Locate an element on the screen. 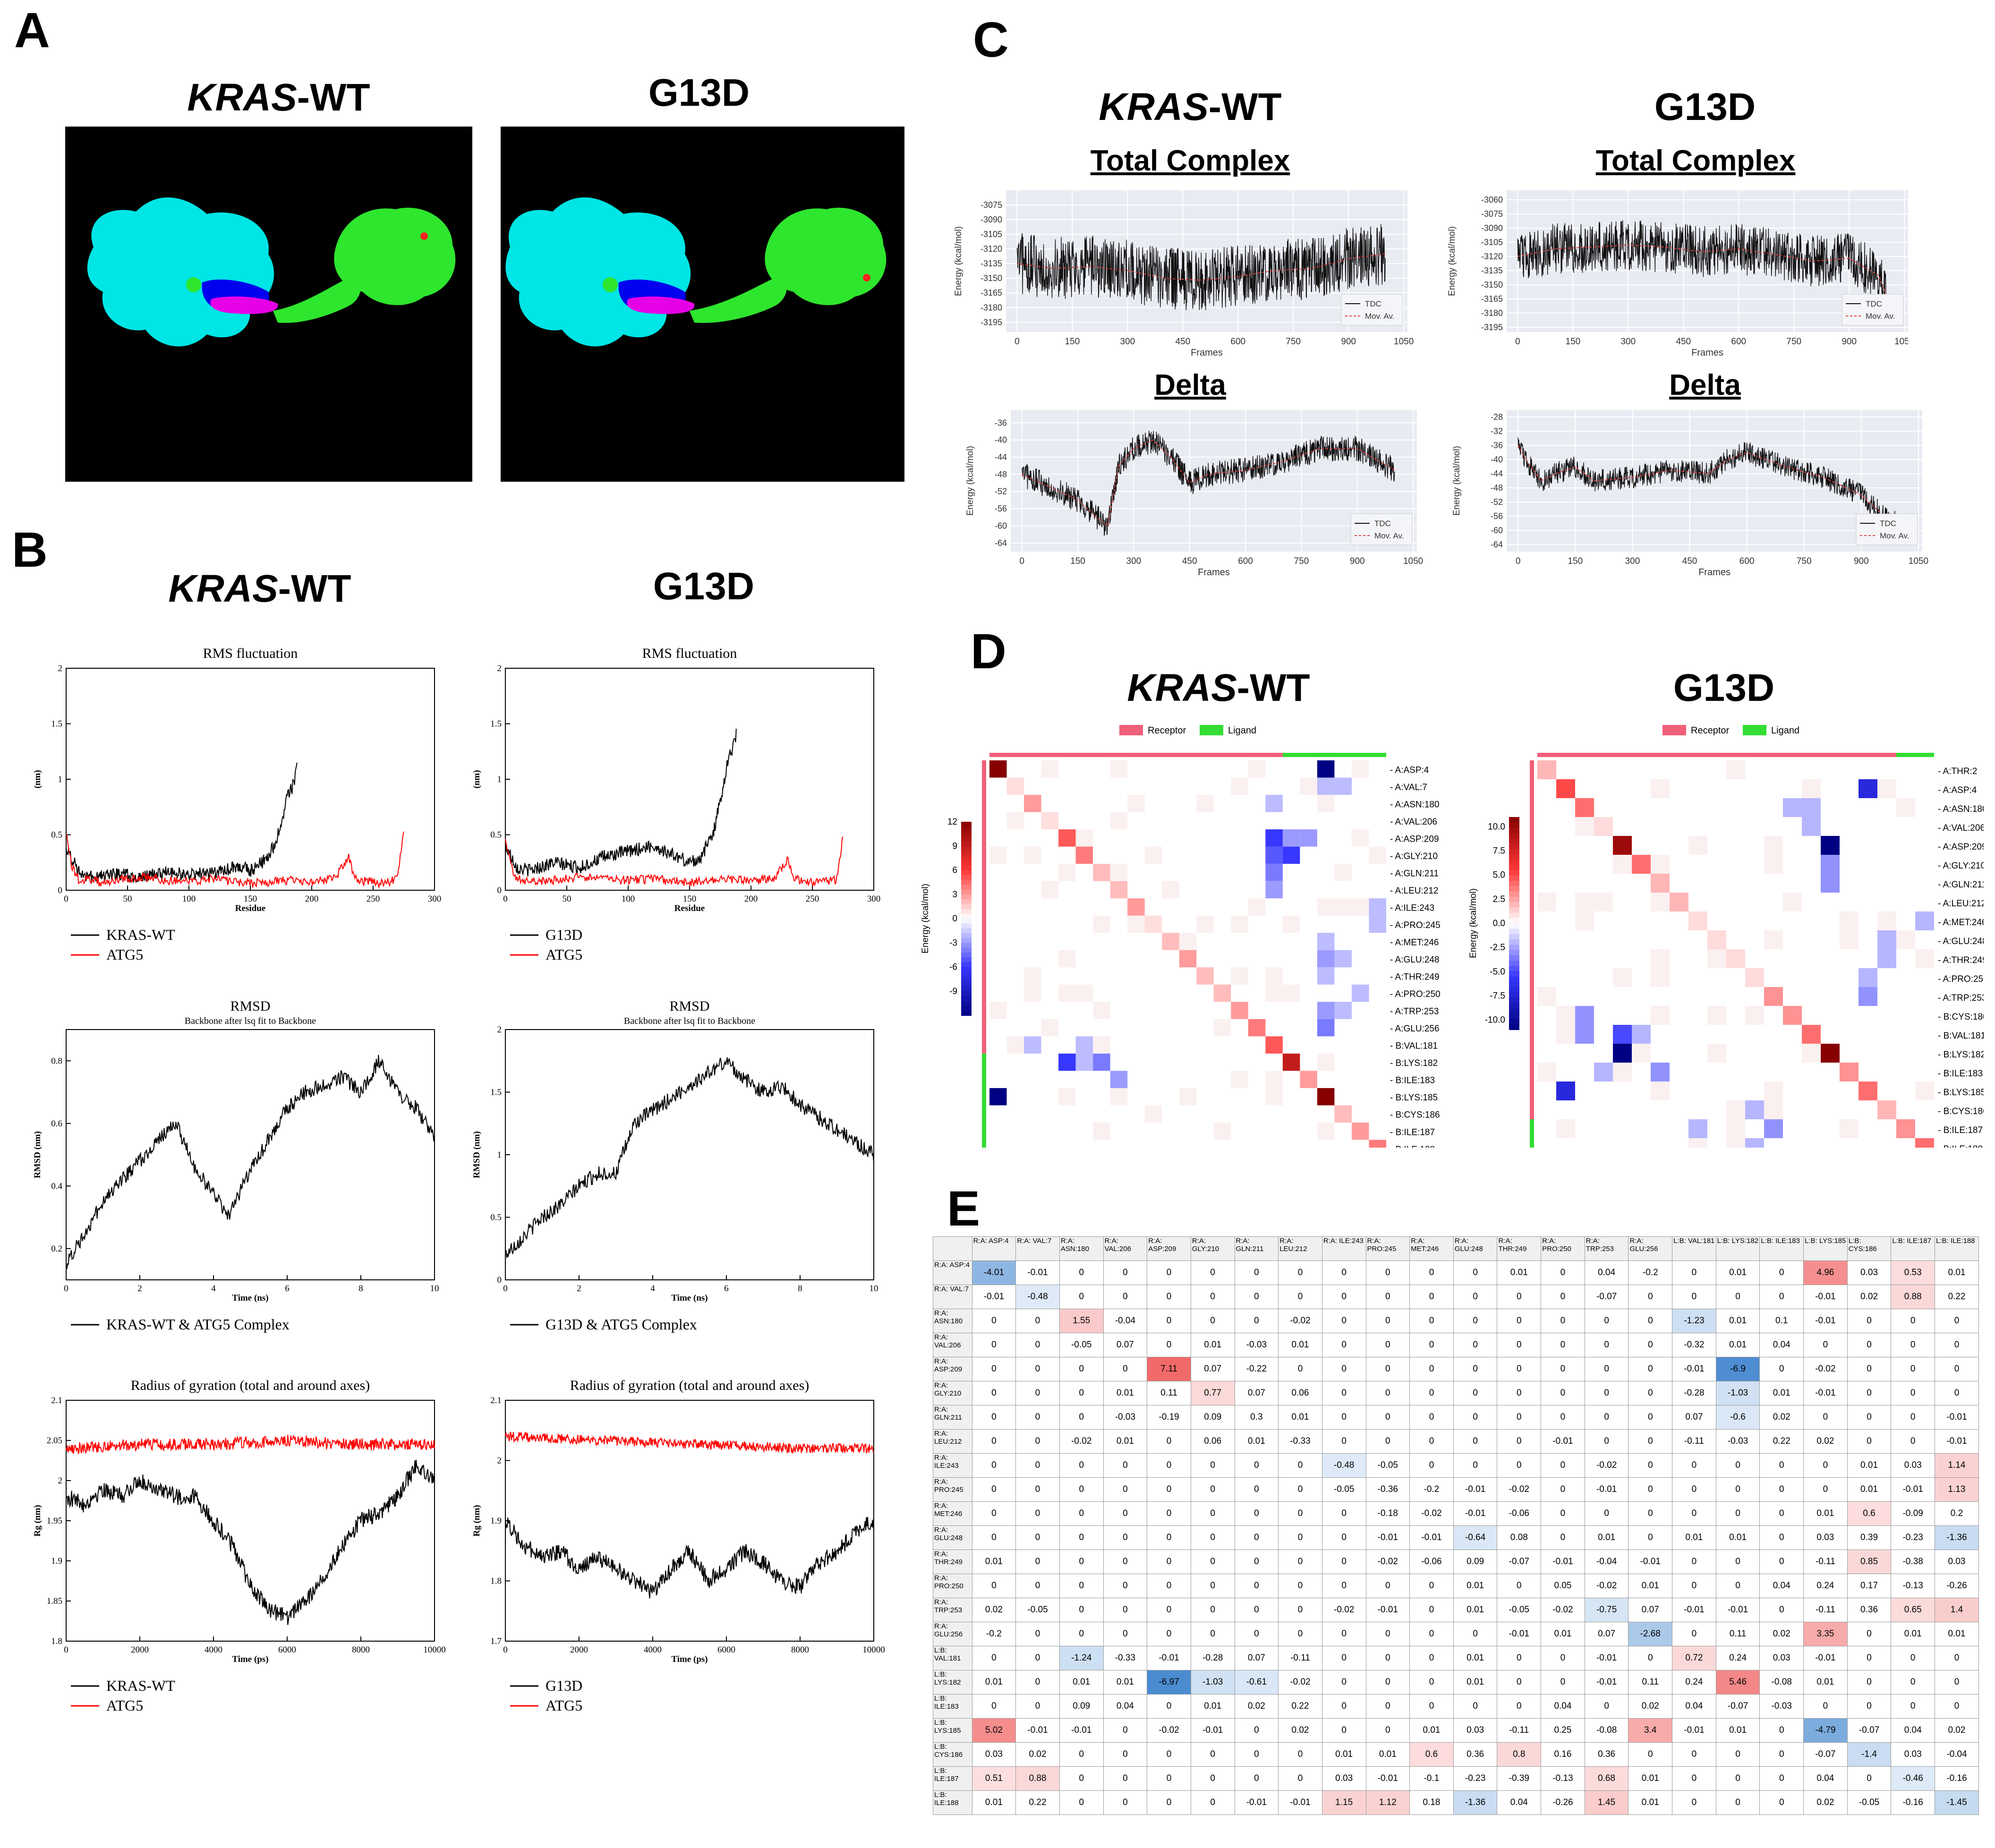 Image resolution: width=1995 pixels, height=1848 pixels. x-tick-label: 0 is located at coordinates (66, 1650).